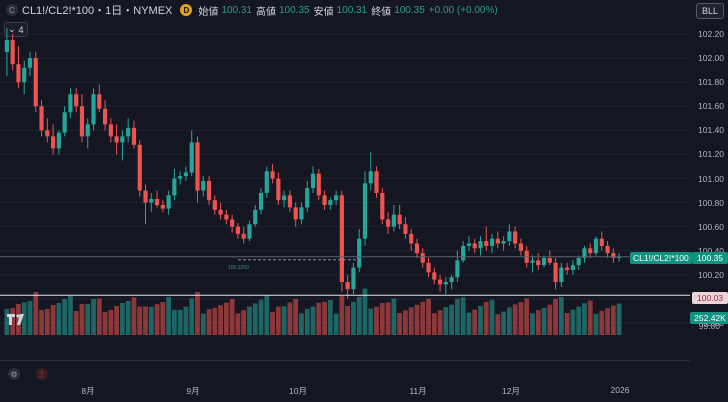  What do you see at coordinates (208, 12) in the screenshot?
I see `open-label: 始値` at bounding box center [208, 12].